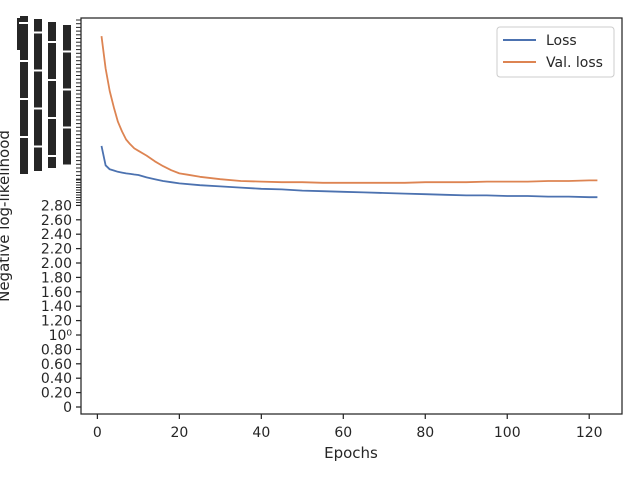 Image resolution: width=640 pixels, height=480 pixels. What do you see at coordinates (555, 52) in the screenshot?
I see `legend: Loss Val. loss` at bounding box center [555, 52].